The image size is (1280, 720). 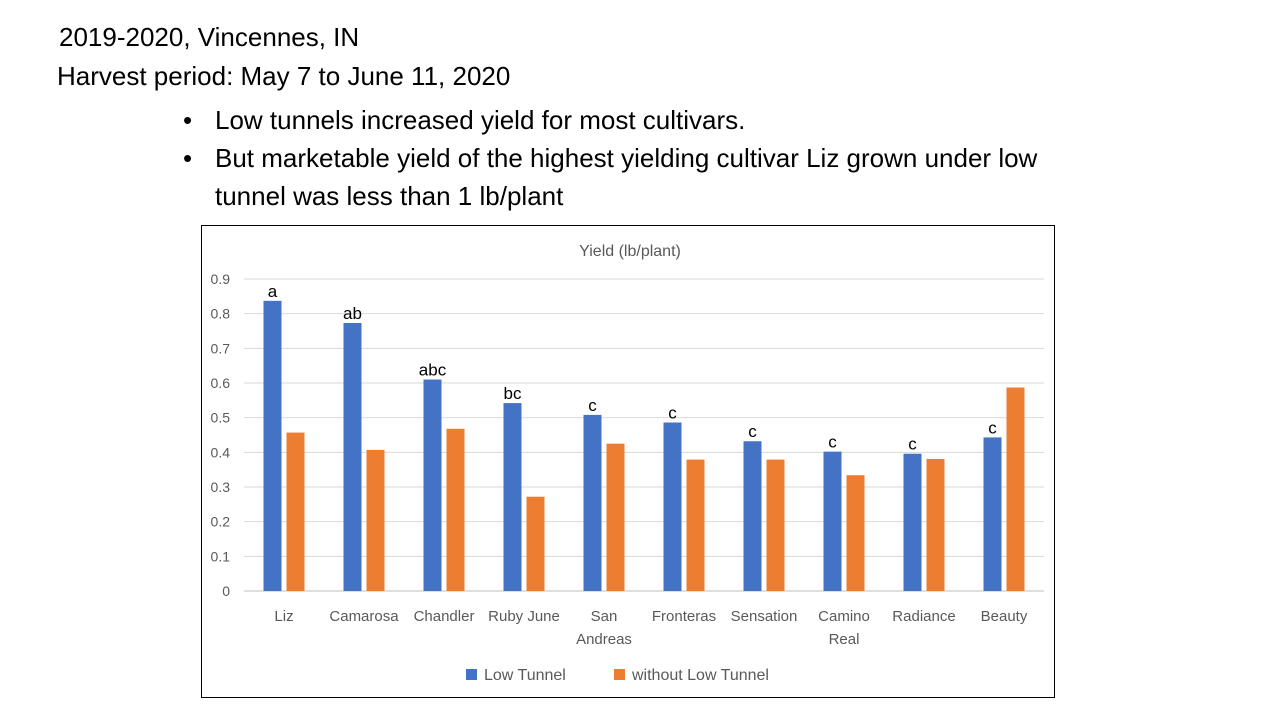 I want to click on legend-label: without Low Tunnel, so click(x=700, y=675).